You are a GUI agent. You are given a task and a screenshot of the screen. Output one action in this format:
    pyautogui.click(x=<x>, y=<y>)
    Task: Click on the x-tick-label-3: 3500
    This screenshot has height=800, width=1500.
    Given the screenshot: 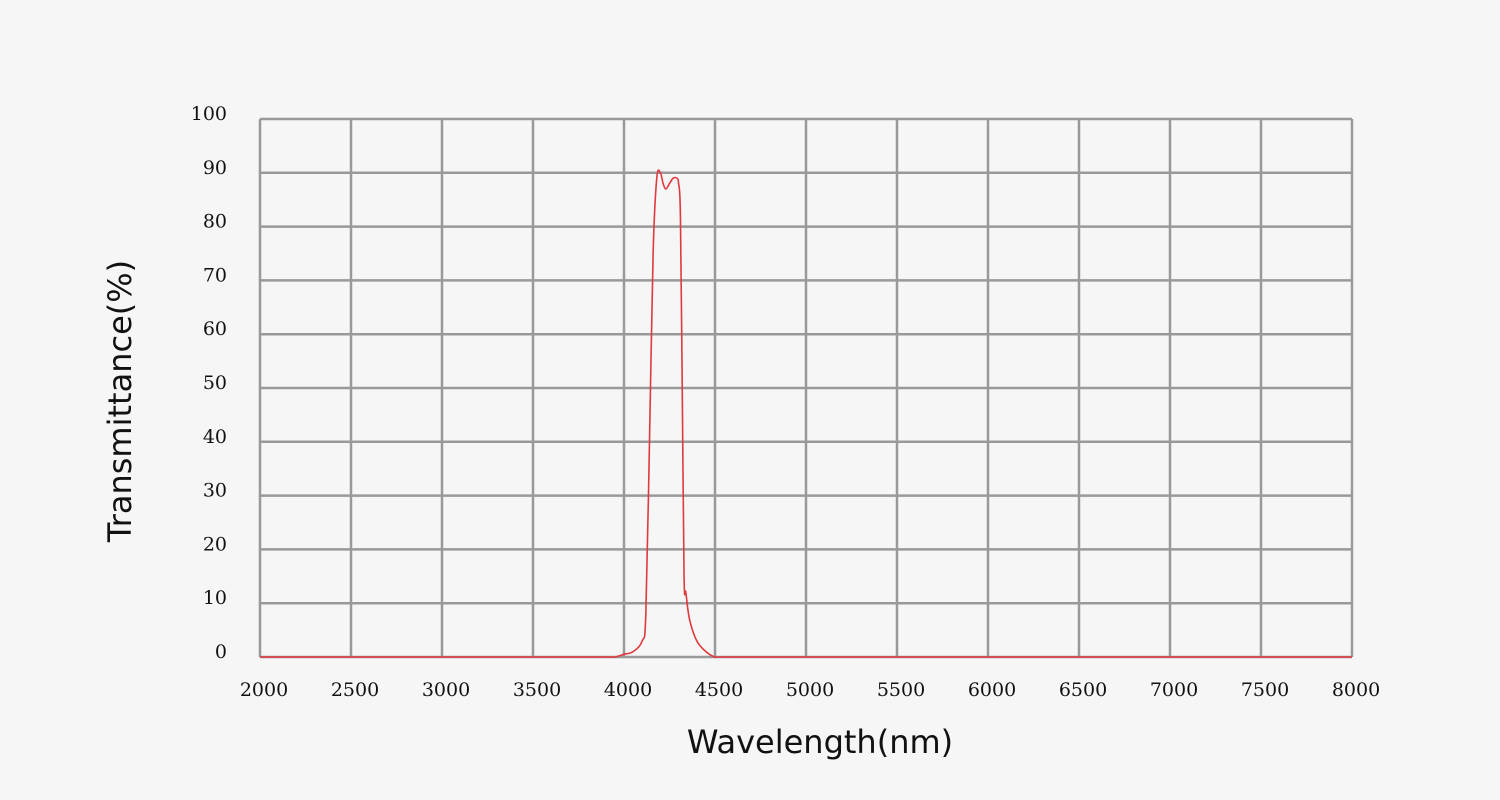 What is the action you would take?
    pyautogui.click(x=537, y=690)
    